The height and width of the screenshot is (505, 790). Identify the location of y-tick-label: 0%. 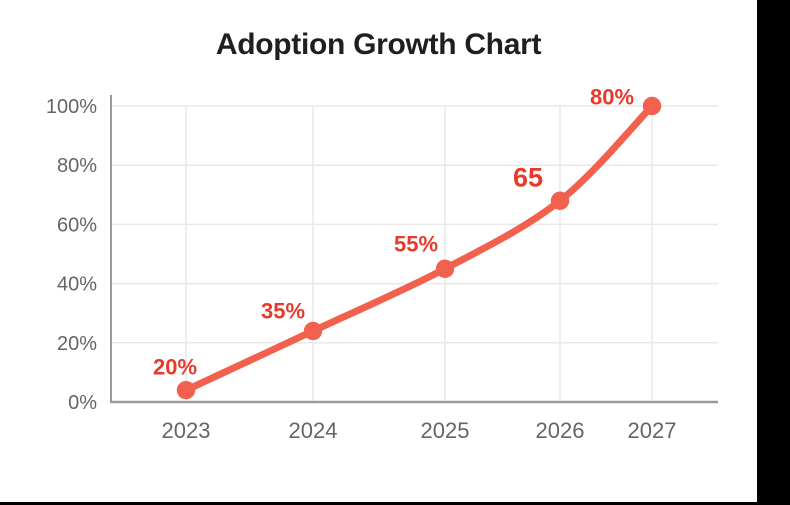
(82, 403).